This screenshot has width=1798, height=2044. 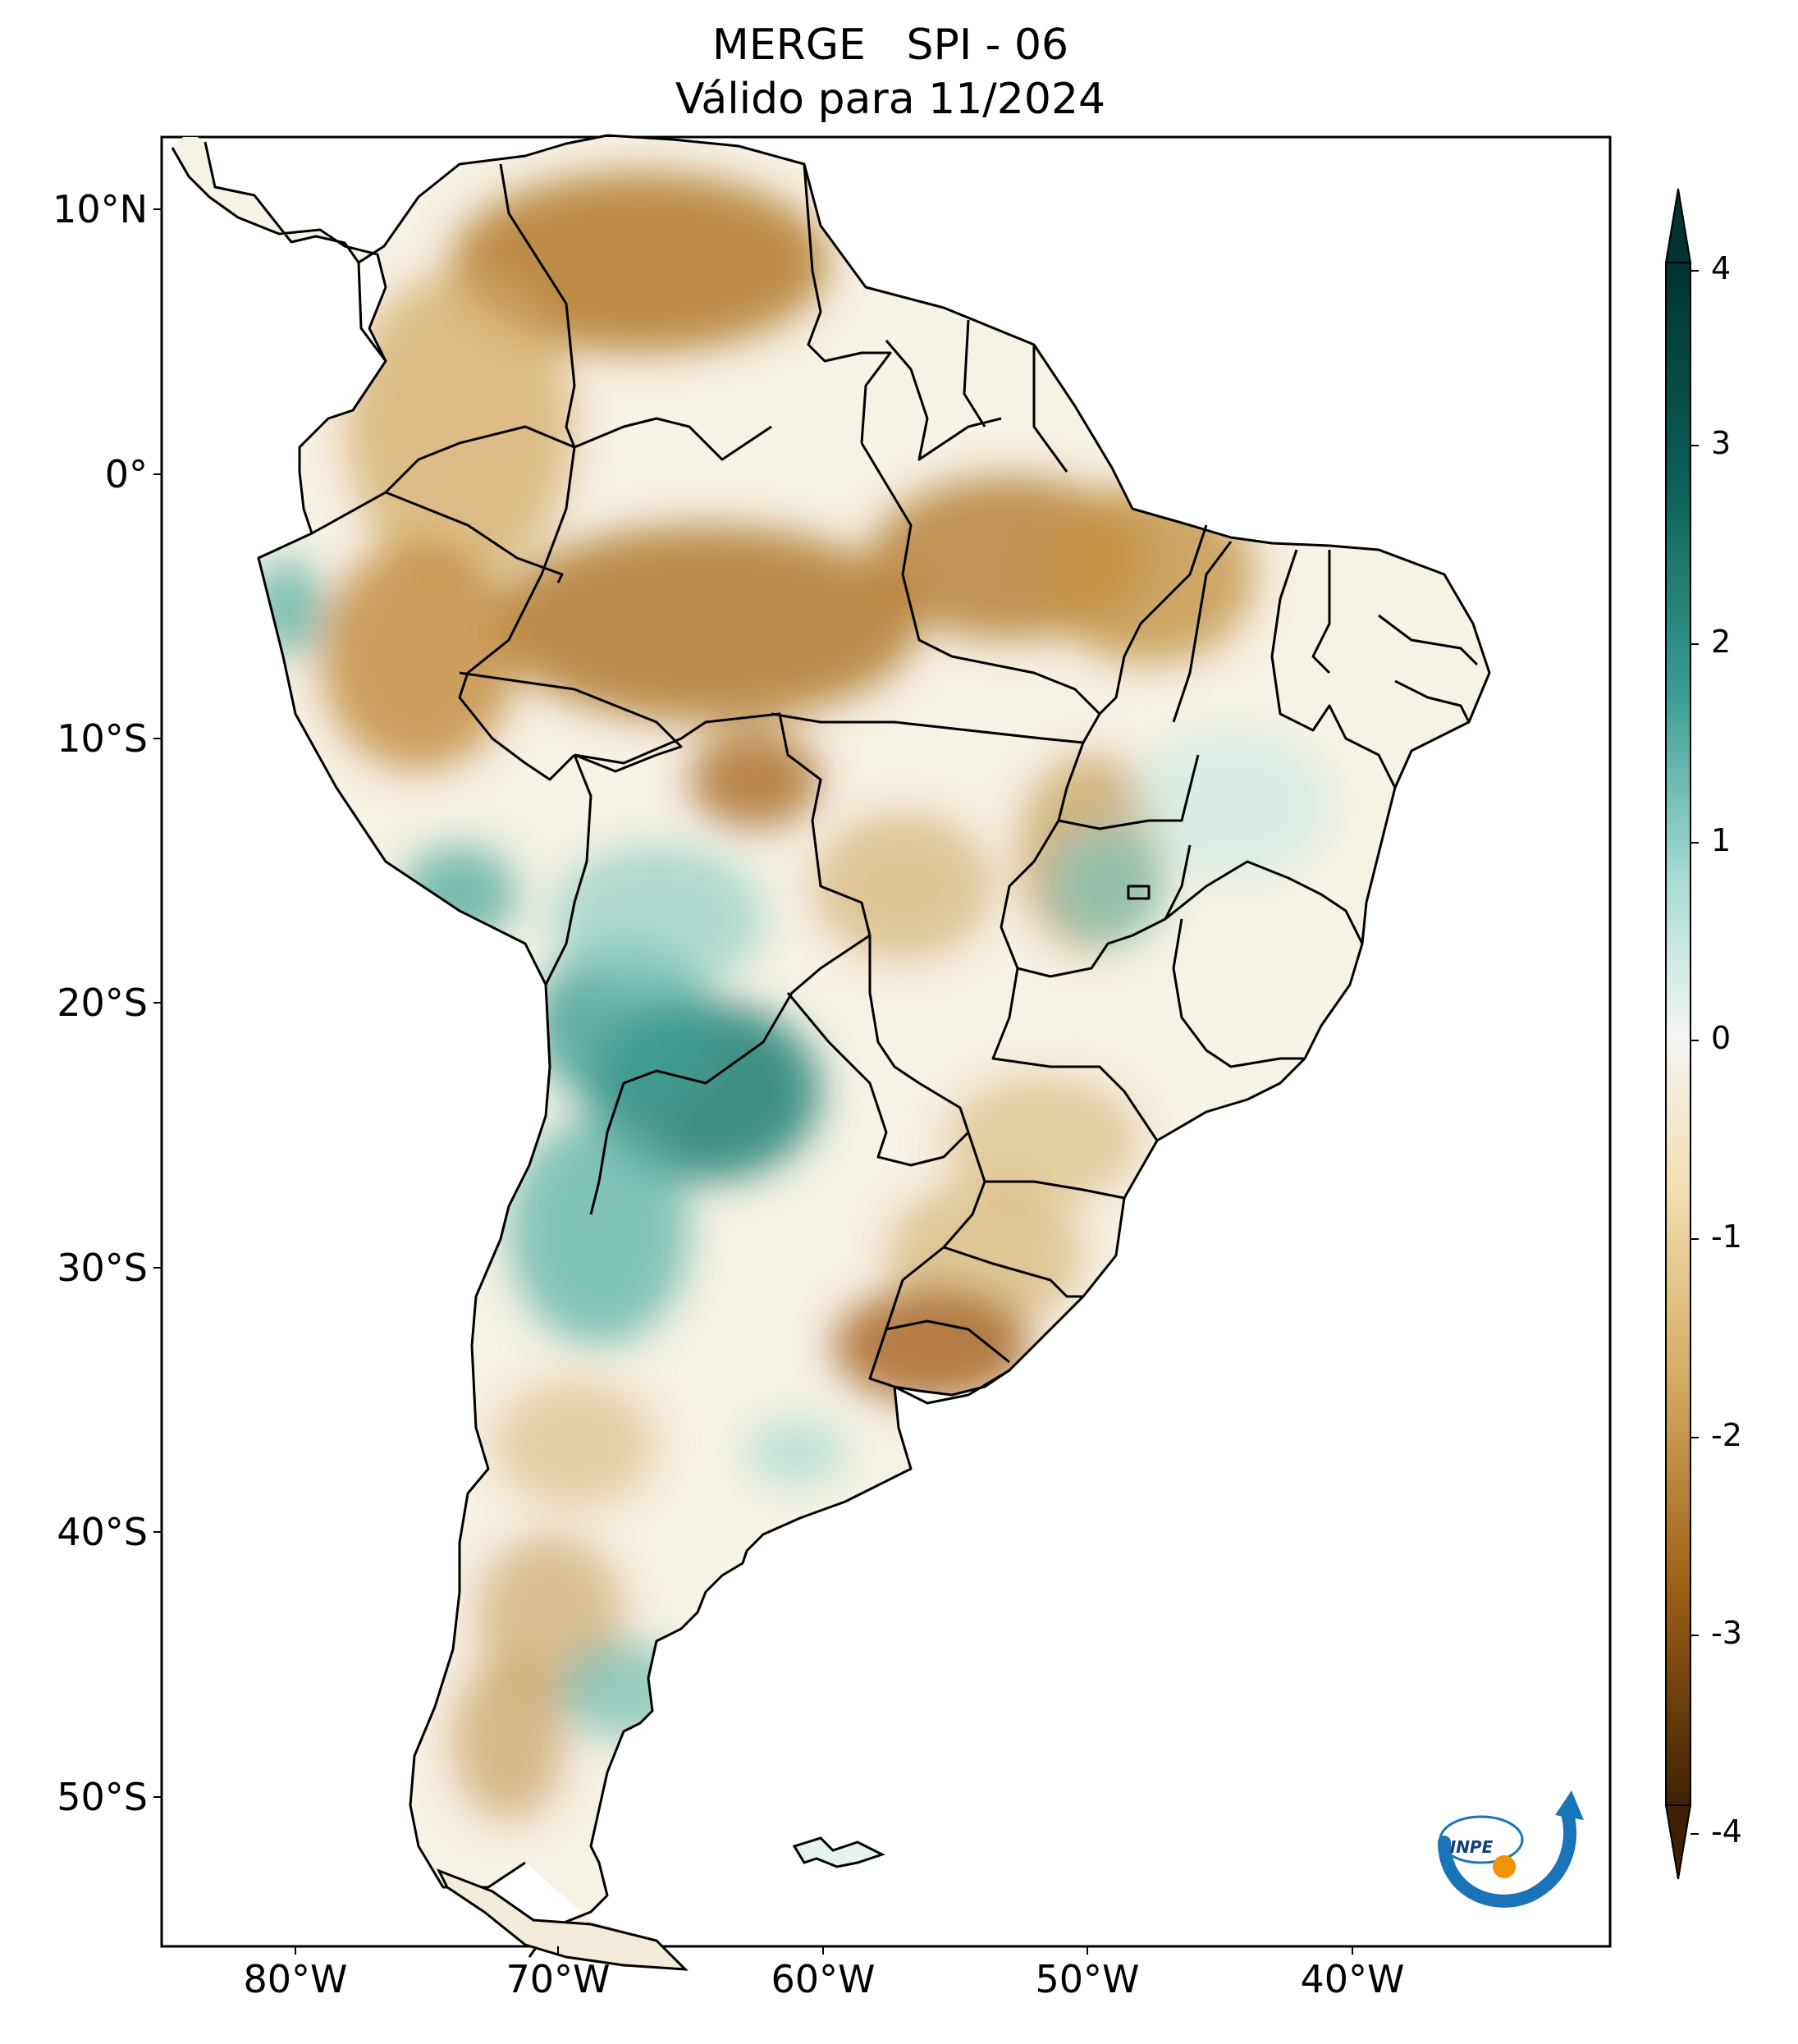 I want to click on colorbar-label-1: 1, so click(x=1721, y=840).